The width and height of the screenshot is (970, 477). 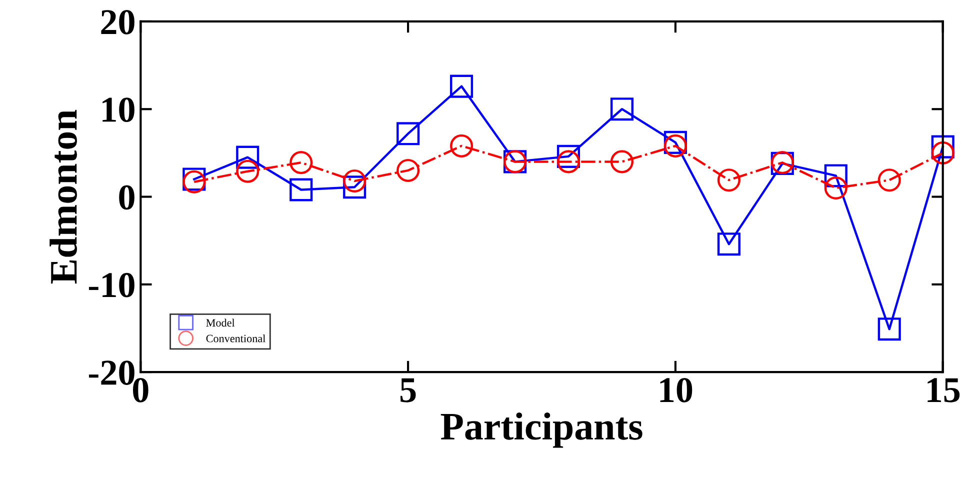 What do you see at coordinates (111, 285) in the screenshot?
I see `y-tick-label: -10` at bounding box center [111, 285].